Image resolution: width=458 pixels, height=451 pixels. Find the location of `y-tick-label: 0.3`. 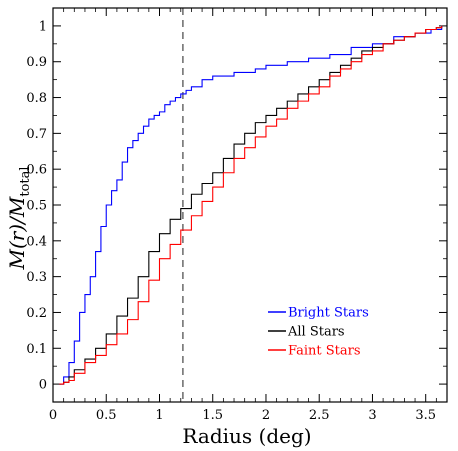

y-tick-label: 0.3 is located at coordinates (36, 277).